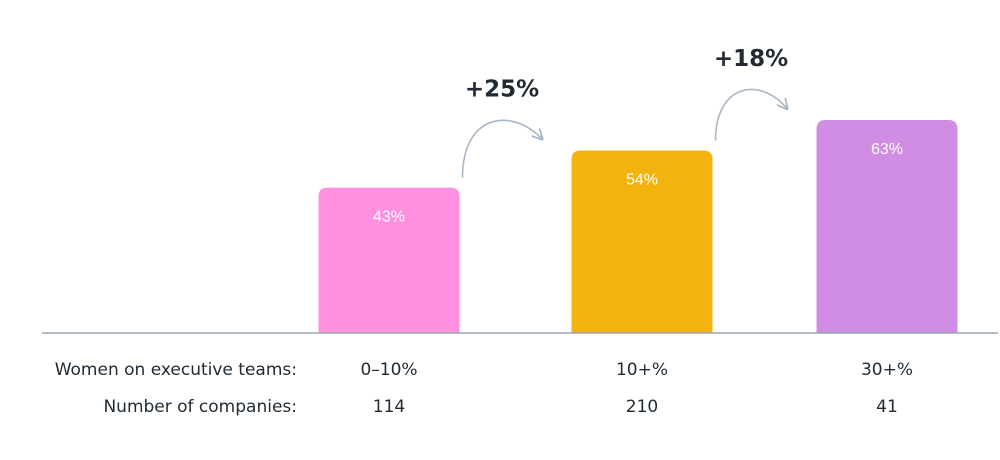 The image size is (1000, 460). What do you see at coordinates (887, 407) in the screenshot?
I see `company-count-3: 41` at bounding box center [887, 407].